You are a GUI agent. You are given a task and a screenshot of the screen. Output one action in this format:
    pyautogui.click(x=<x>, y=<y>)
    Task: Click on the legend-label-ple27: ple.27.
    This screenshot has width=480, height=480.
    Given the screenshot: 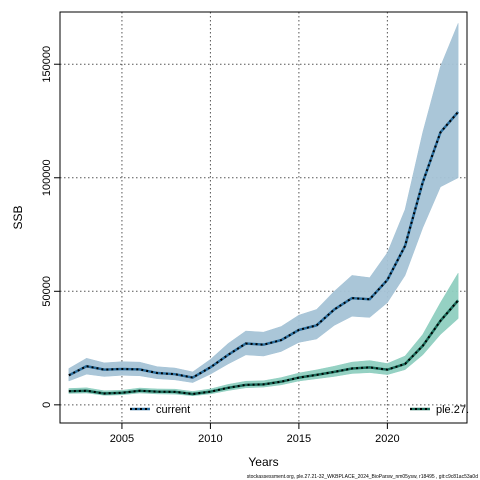 What is the action you would take?
    pyautogui.click(x=452, y=410)
    